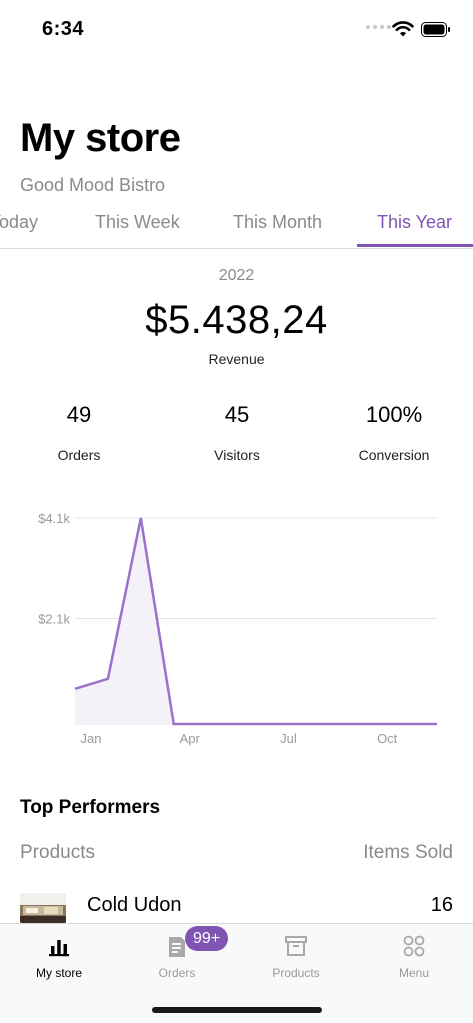 The image size is (473, 1023). I want to click on orders-value: 49, so click(79, 414).